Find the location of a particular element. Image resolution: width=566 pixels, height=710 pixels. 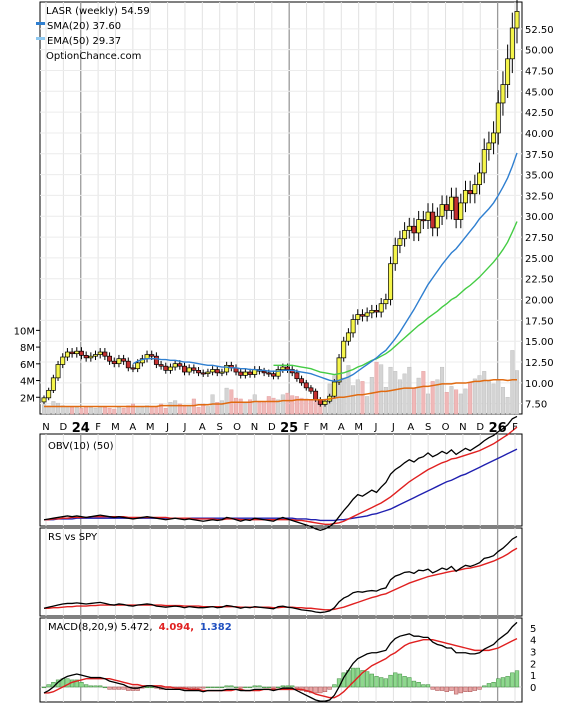

macd-tick-label: 2 is located at coordinates (533, 664).